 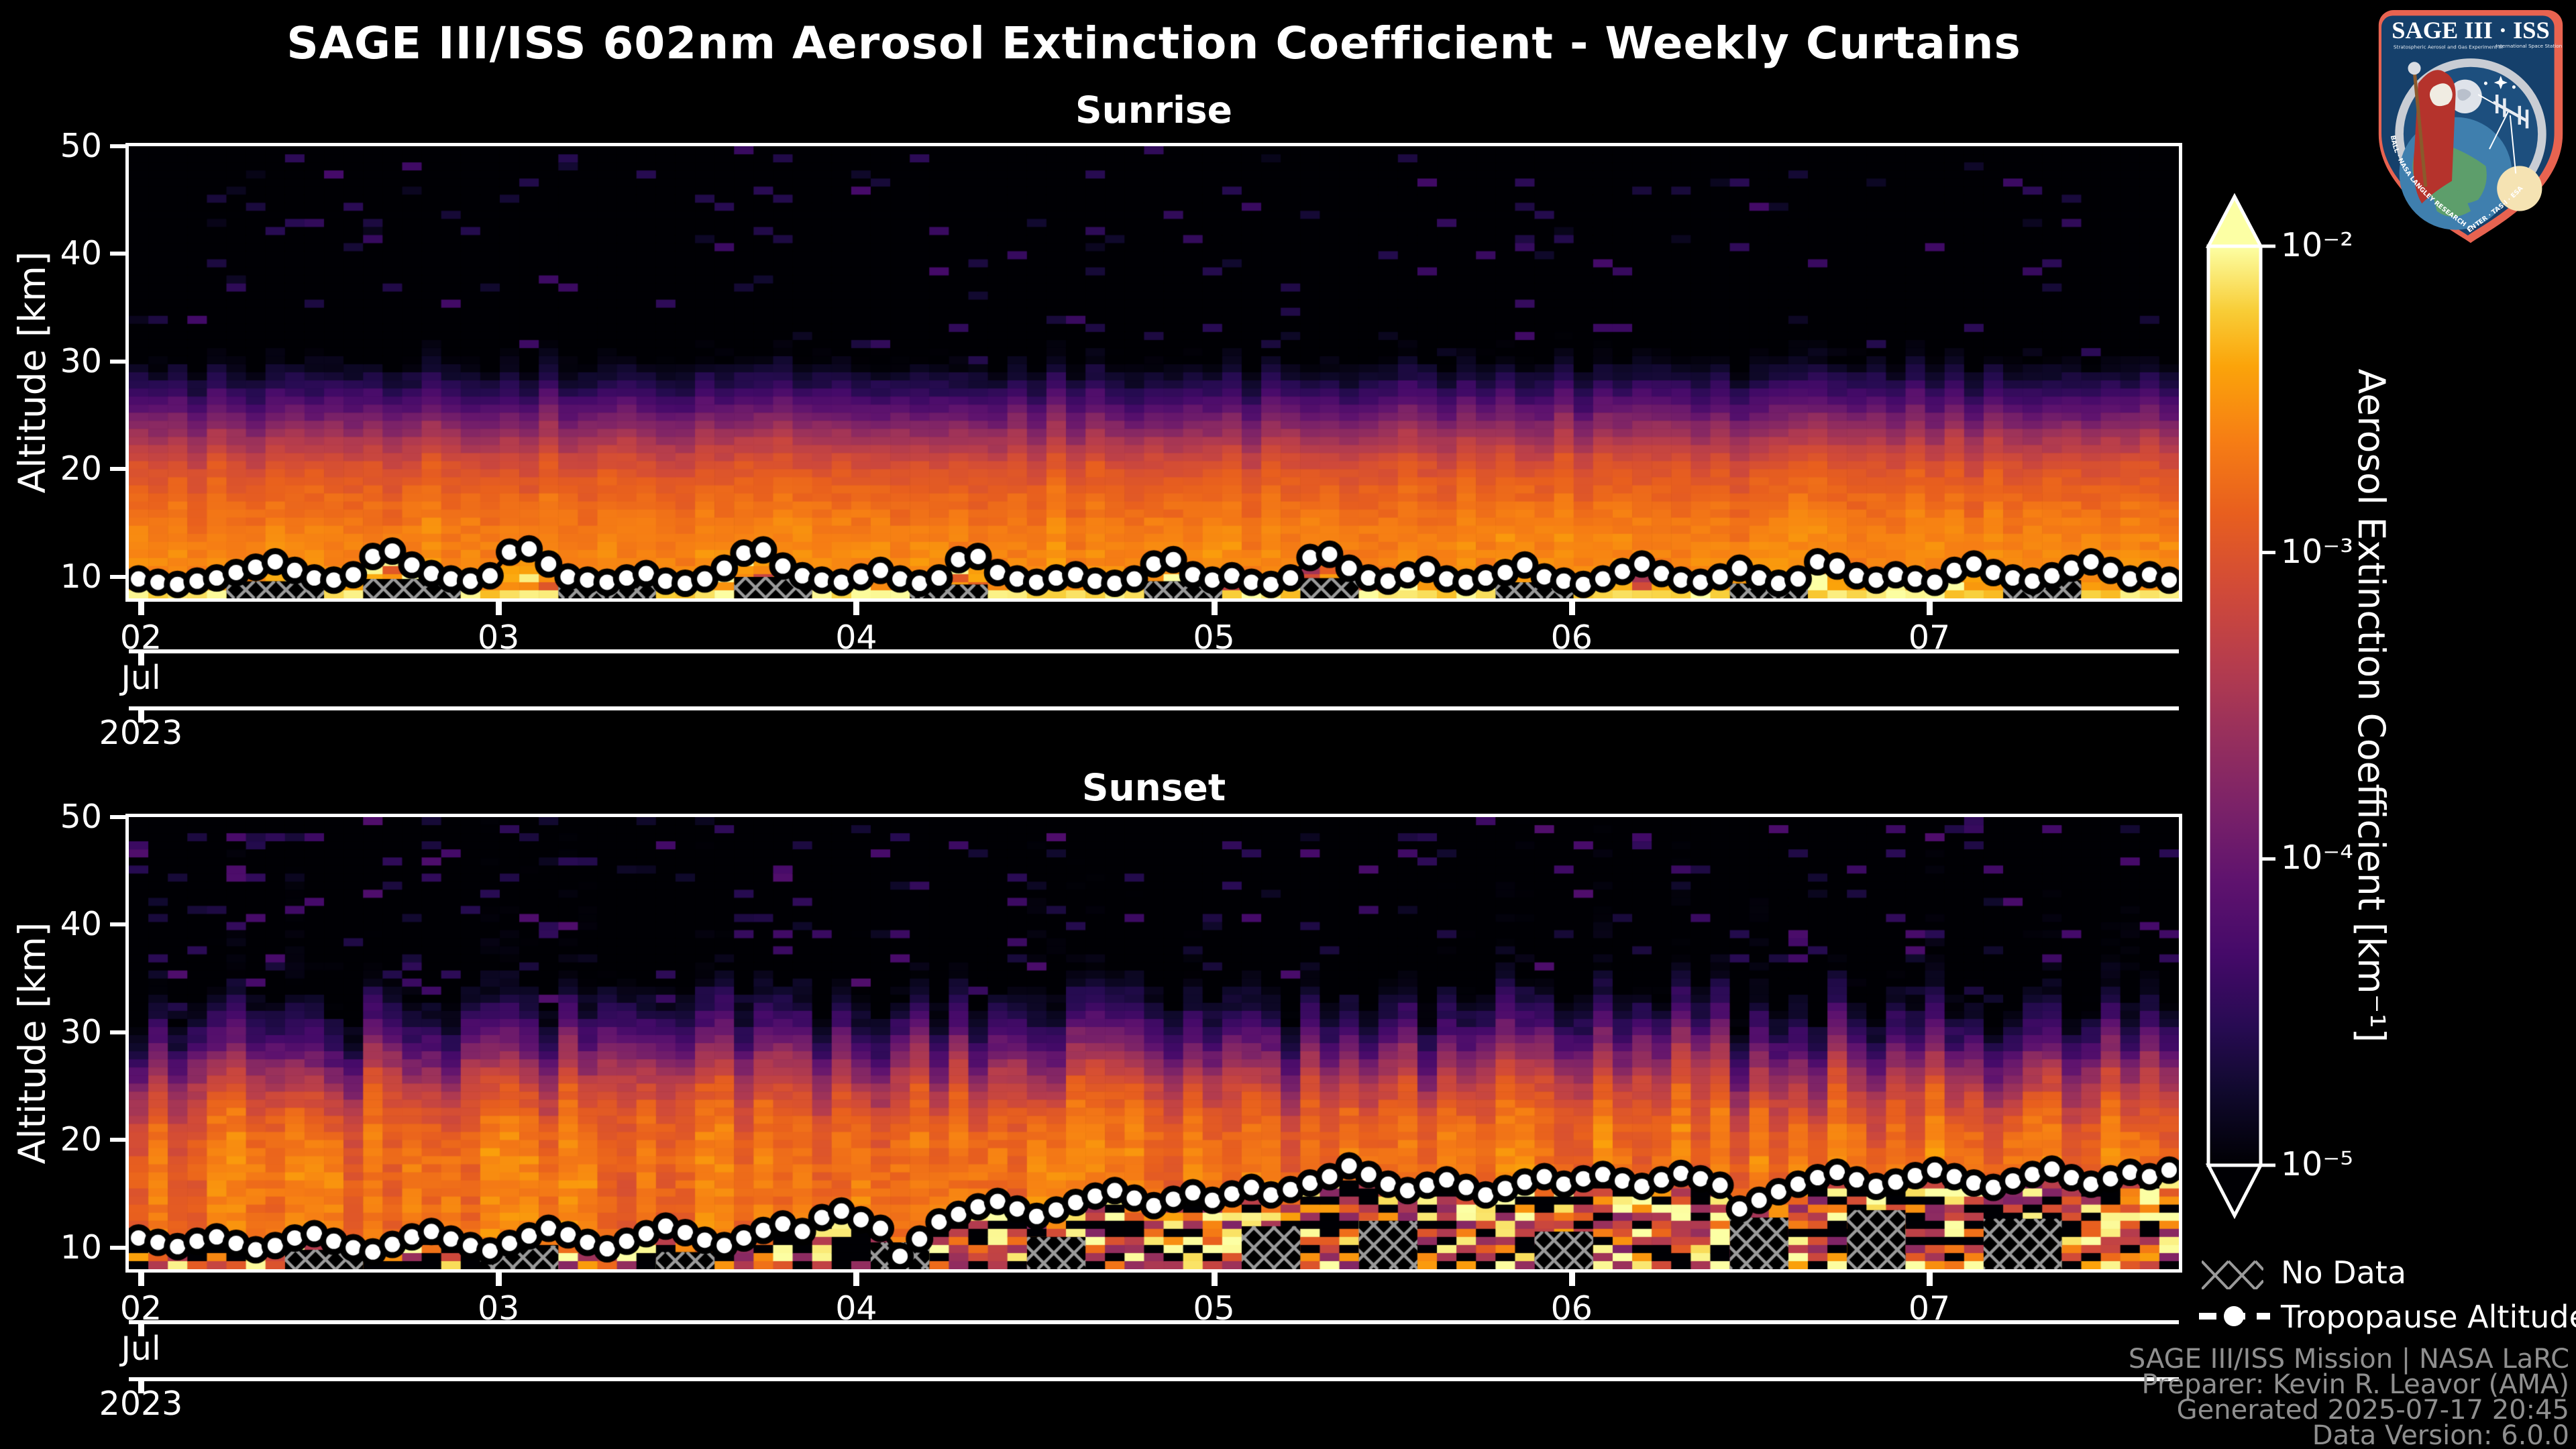 What do you see at coordinates (2499, 83) in the screenshot?
I see `logo-stars` at bounding box center [2499, 83].